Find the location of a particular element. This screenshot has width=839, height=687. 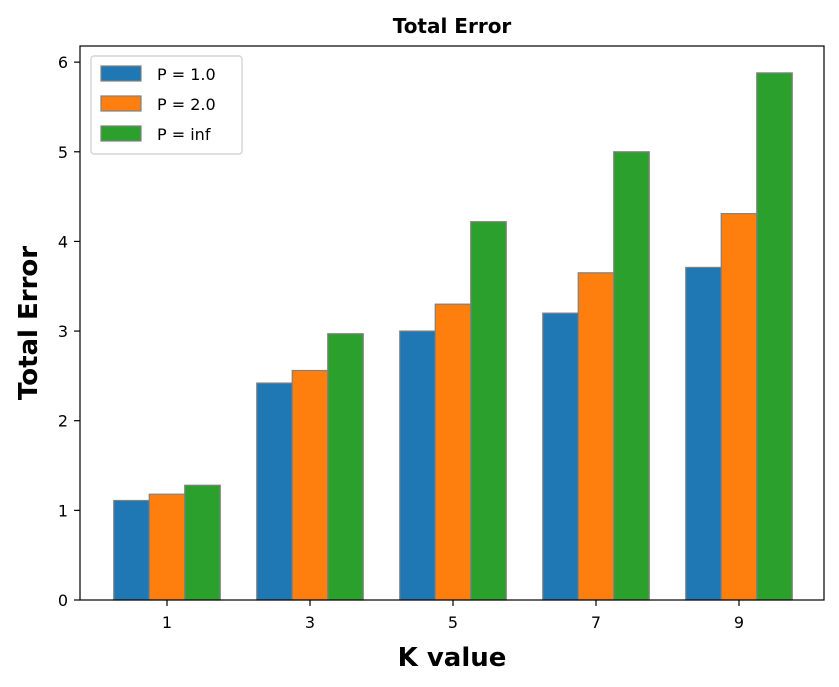

x-tick-label: 9 is located at coordinates (739, 622).